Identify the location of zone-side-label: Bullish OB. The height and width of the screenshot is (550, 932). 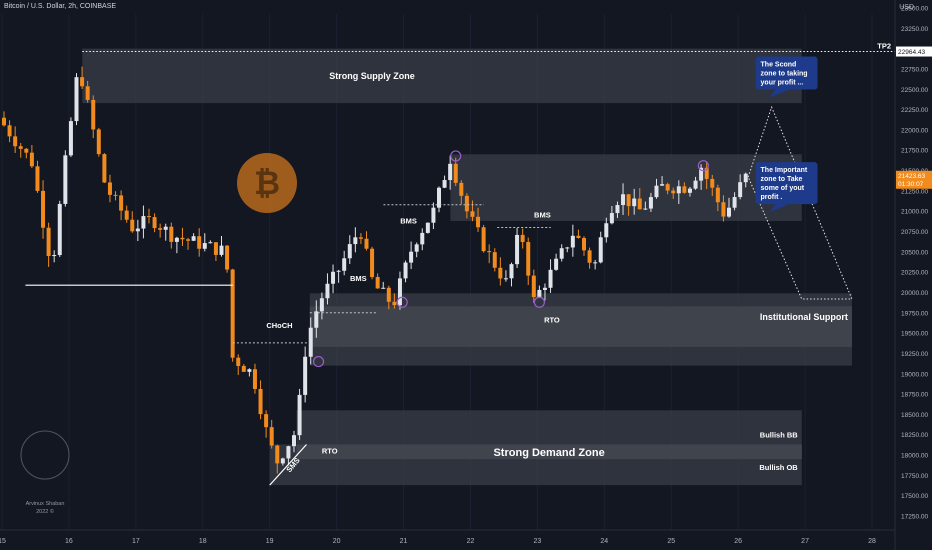
(778, 467).